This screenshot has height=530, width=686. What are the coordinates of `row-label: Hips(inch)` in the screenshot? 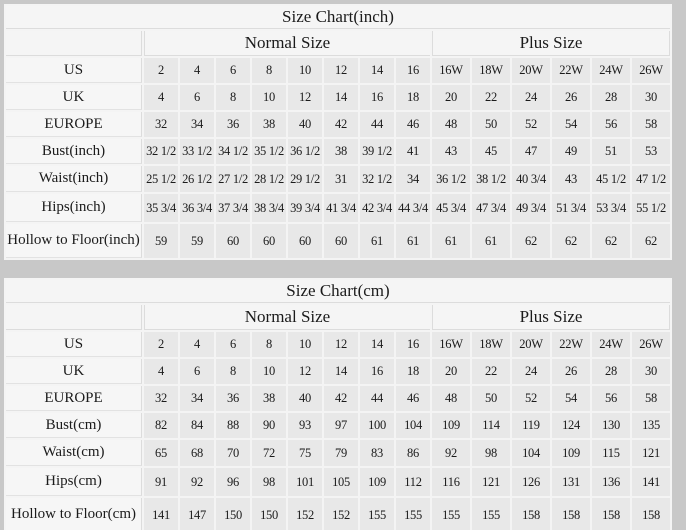 It's located at (74, 208).